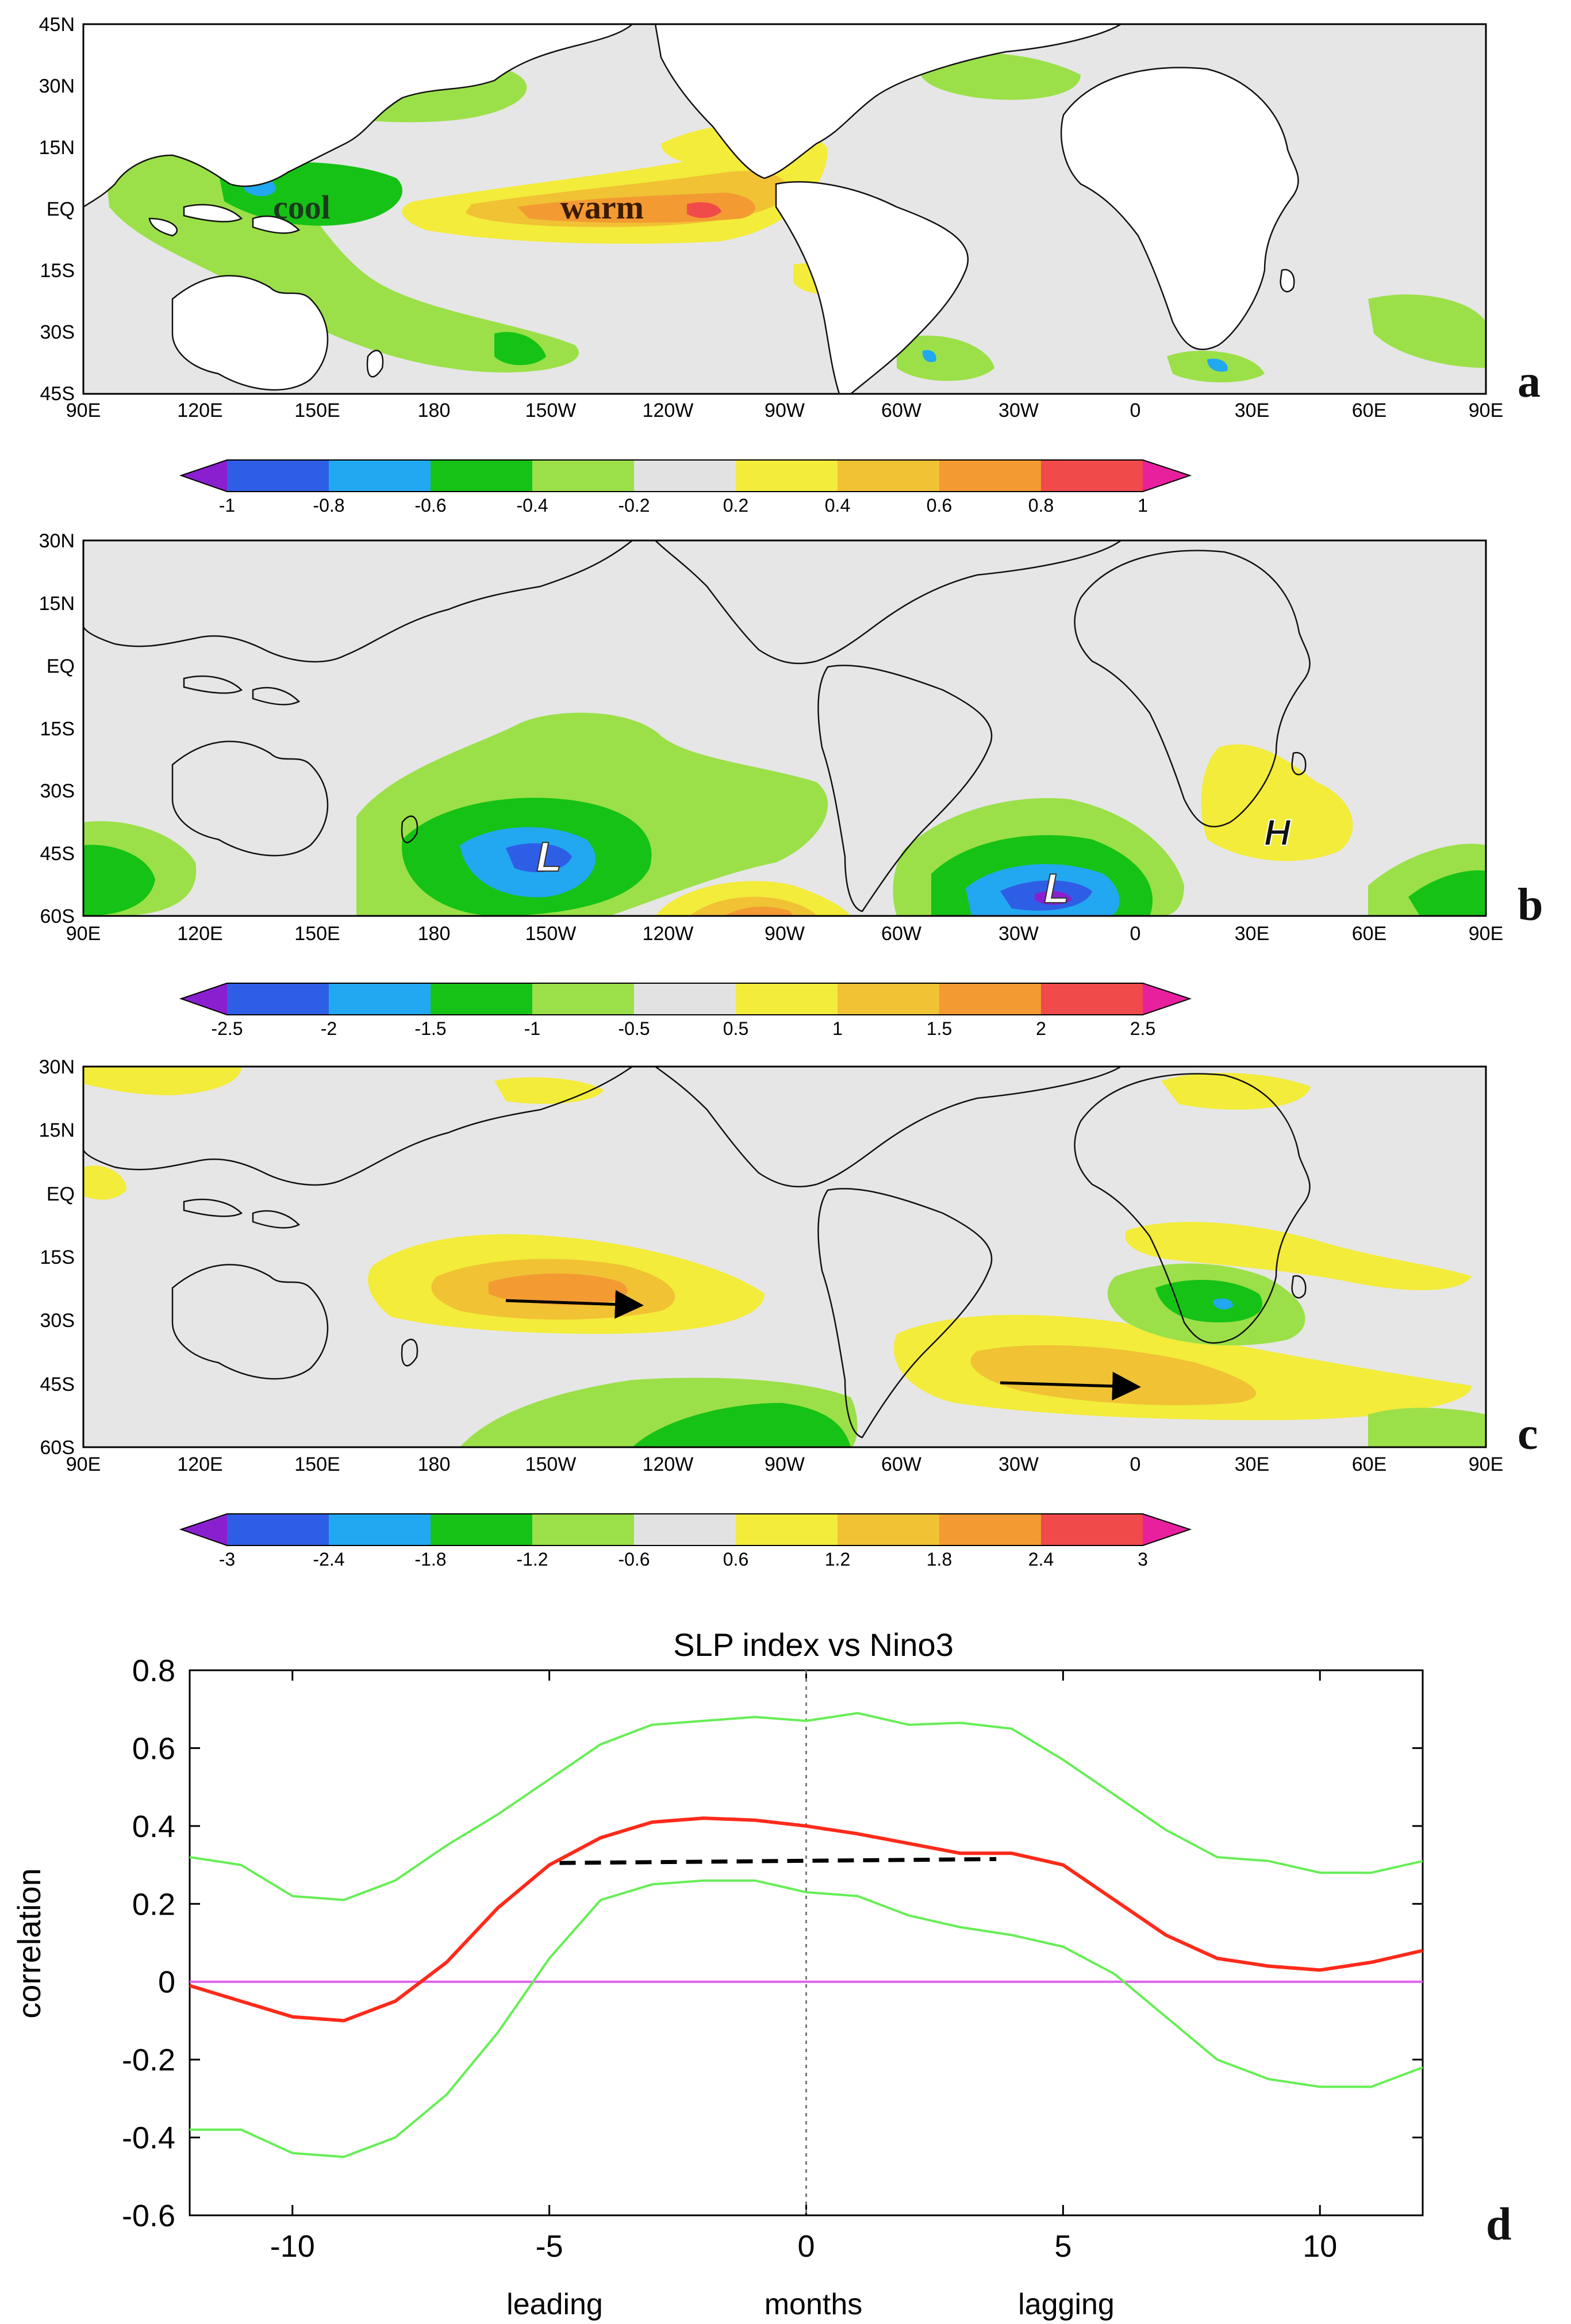 This screenshot has width=1571, height=2324. Describe the element at coordinates (784, 209) in the screenshot. I see `panel-a-frame` at that location.